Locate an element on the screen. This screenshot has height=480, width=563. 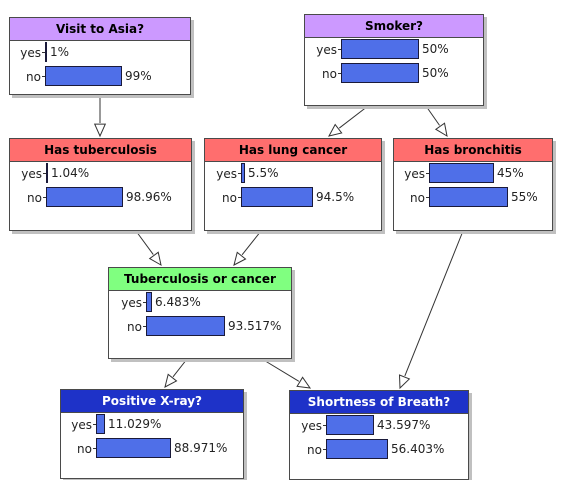
state-row-no: no 94.5% is located at coordinates (293, 198).